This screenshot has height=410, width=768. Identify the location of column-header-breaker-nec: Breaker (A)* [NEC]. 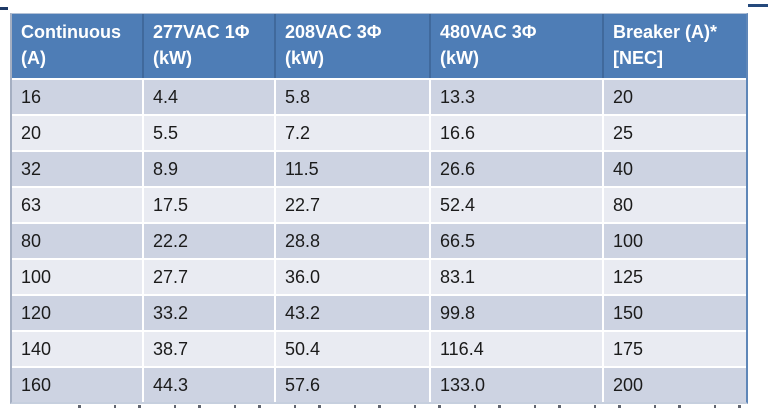
(674, 46).